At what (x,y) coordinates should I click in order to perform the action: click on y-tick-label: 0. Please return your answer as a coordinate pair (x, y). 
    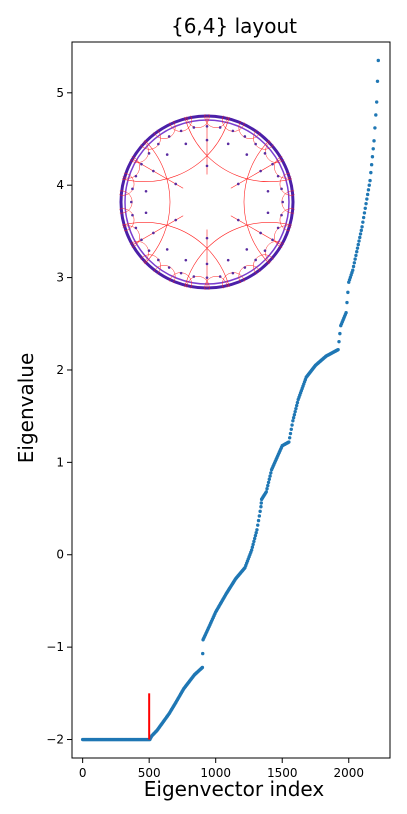
    Looking at the image, I should click on (60, 555).